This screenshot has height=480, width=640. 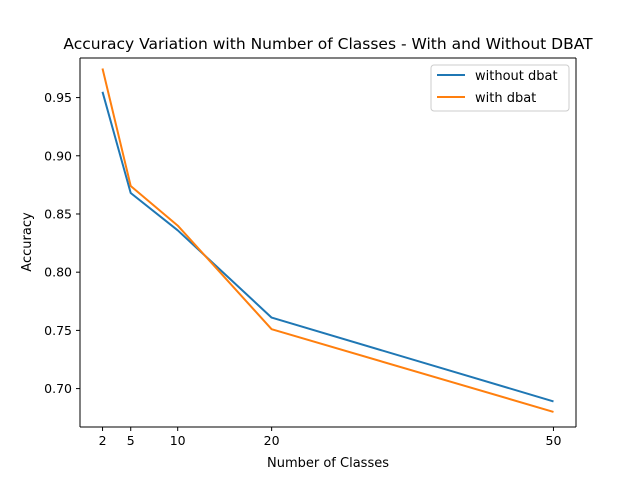 What do you see at coordinates (328, 463) in the screenshot?
I see `x-axis-label: Number of Classes` at bounding box center [328, 463].